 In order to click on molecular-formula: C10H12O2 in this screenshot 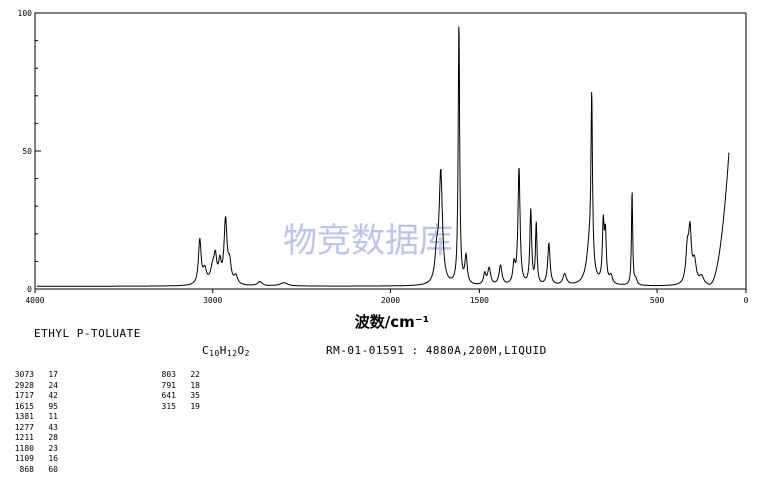, I will do `click(226, 351)`.